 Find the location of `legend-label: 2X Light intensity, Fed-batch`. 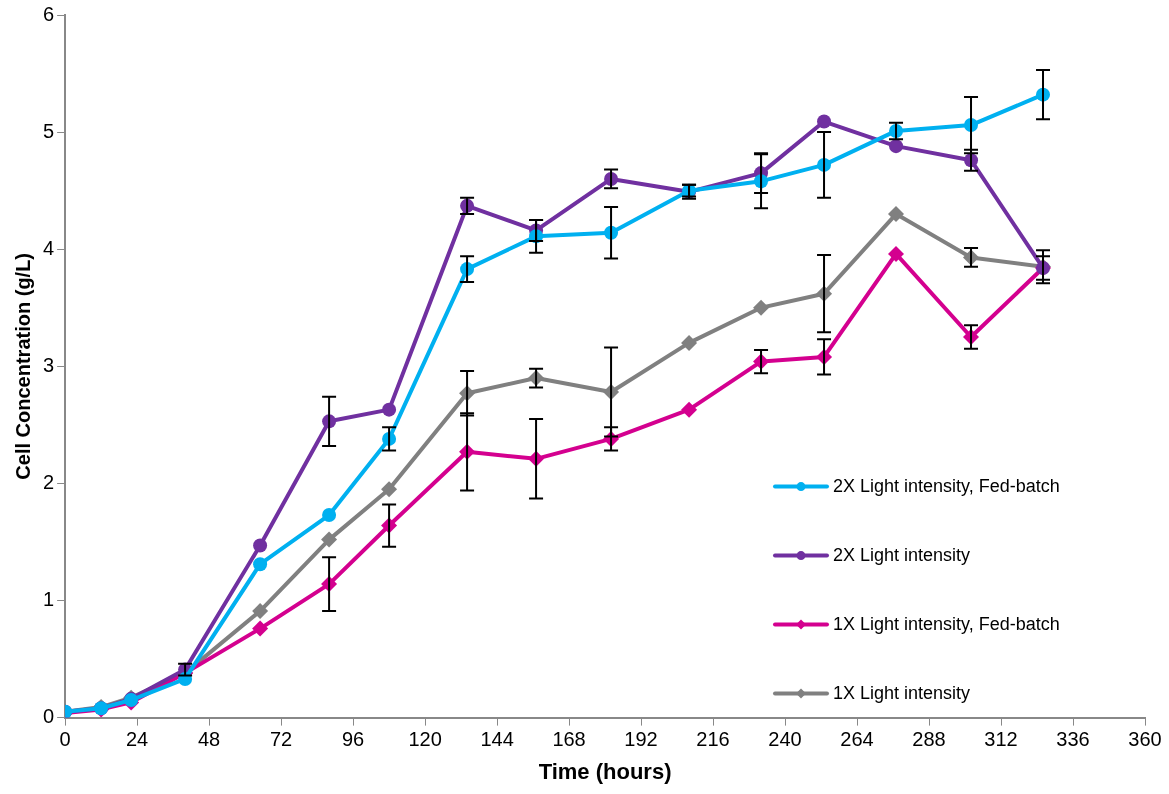

legend-label: 2X Light intensity, Fed-batch is located at coordinates (946, 485).